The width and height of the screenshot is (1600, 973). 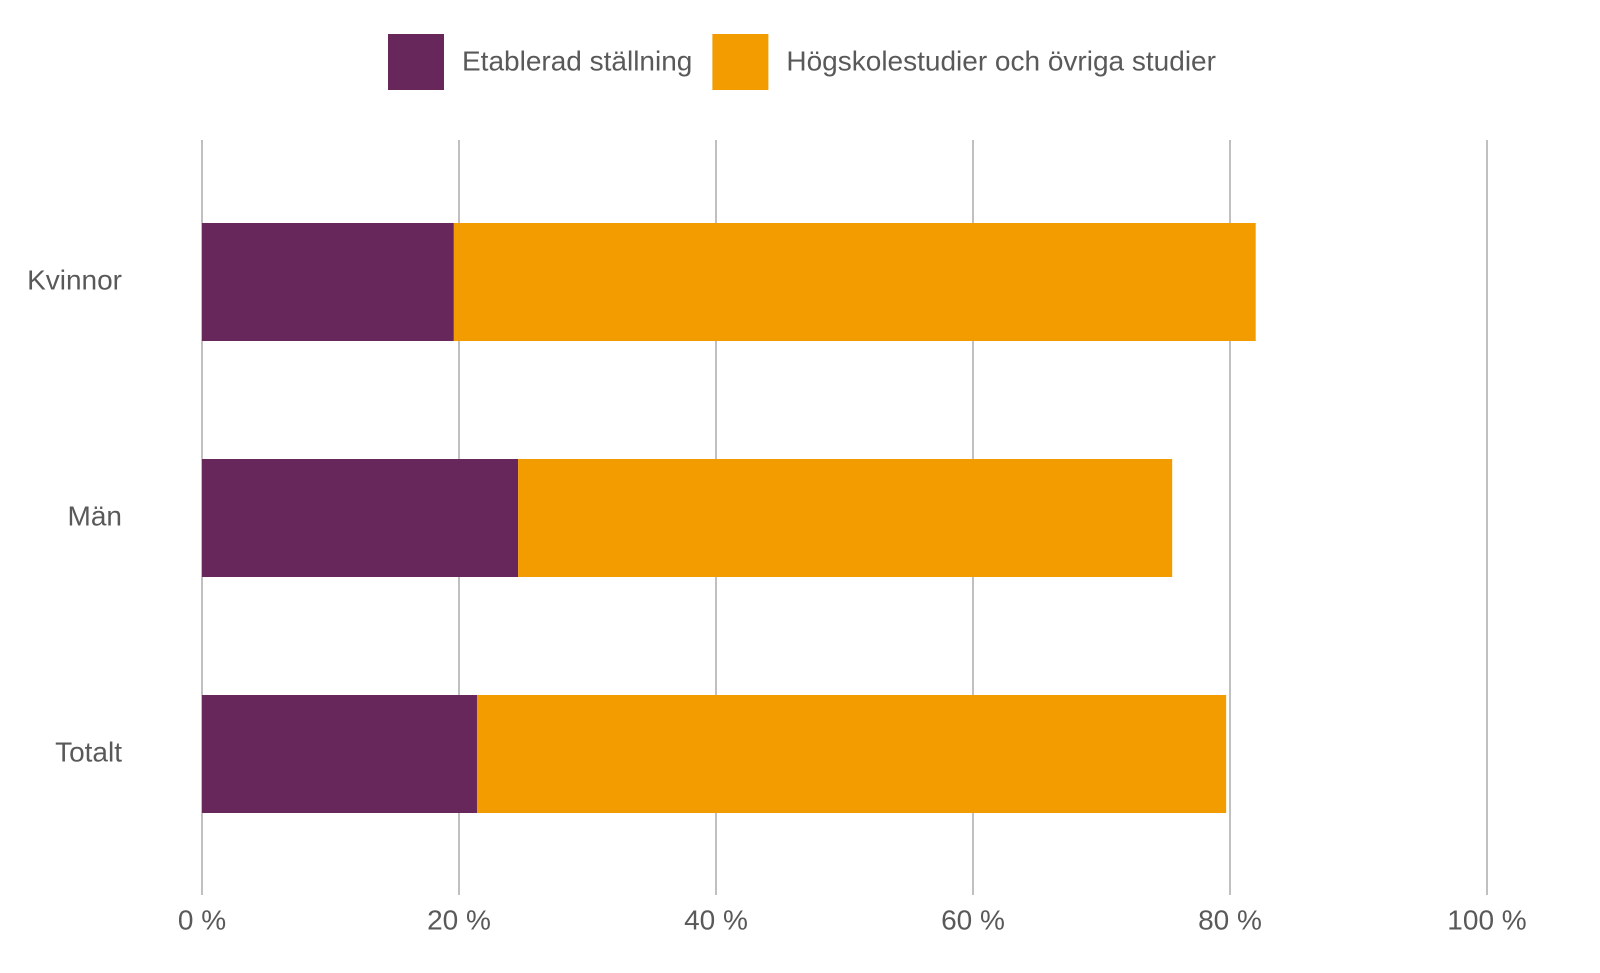 What do you see at coordinates (74, 279) in the screenshot?
I see `y-tick-label: Kvinnor` at bounding box center [74, 279].